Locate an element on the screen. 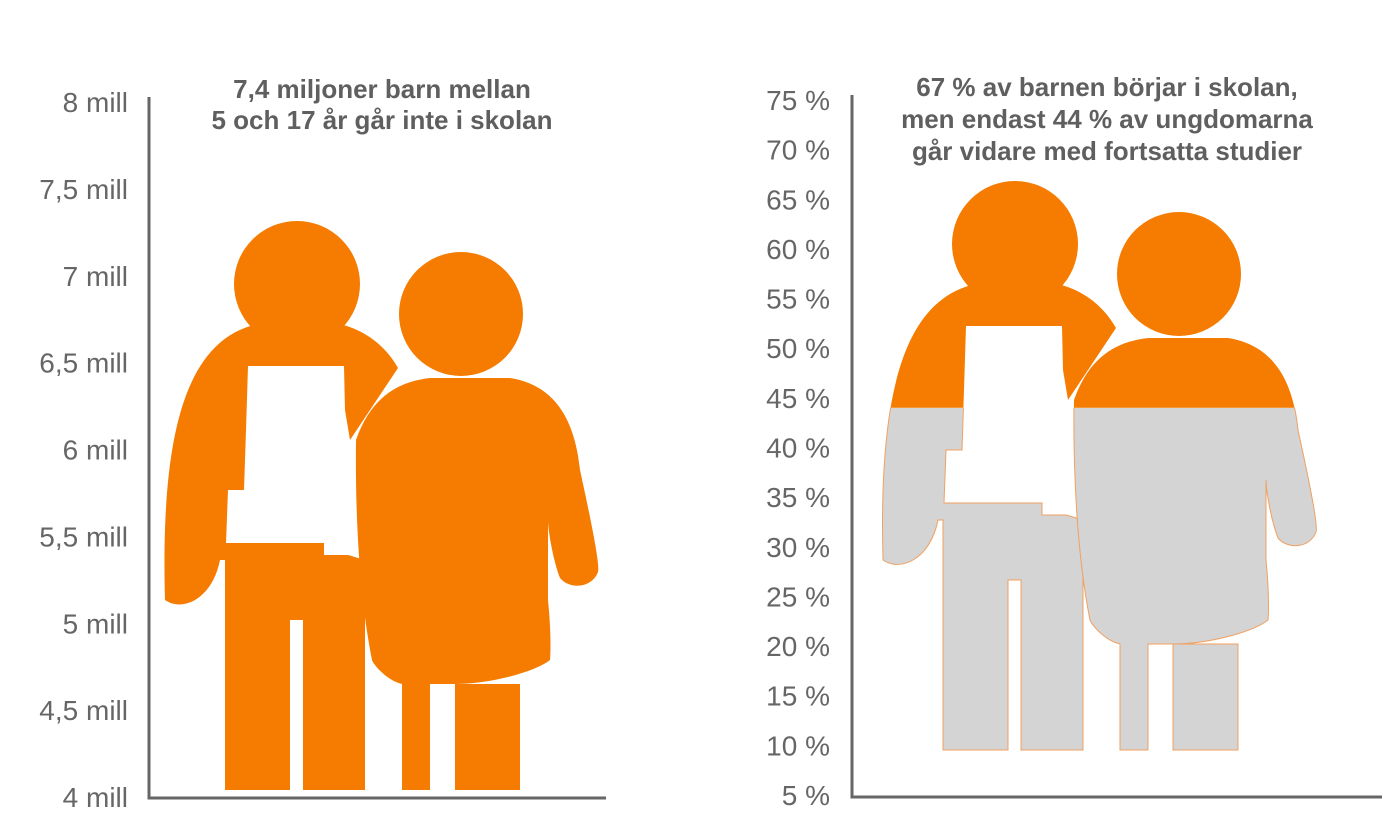 The width and height of the screenshot is (1400, 840). y-tick-label: 5,5 mill is located at coordinates (83, 536).